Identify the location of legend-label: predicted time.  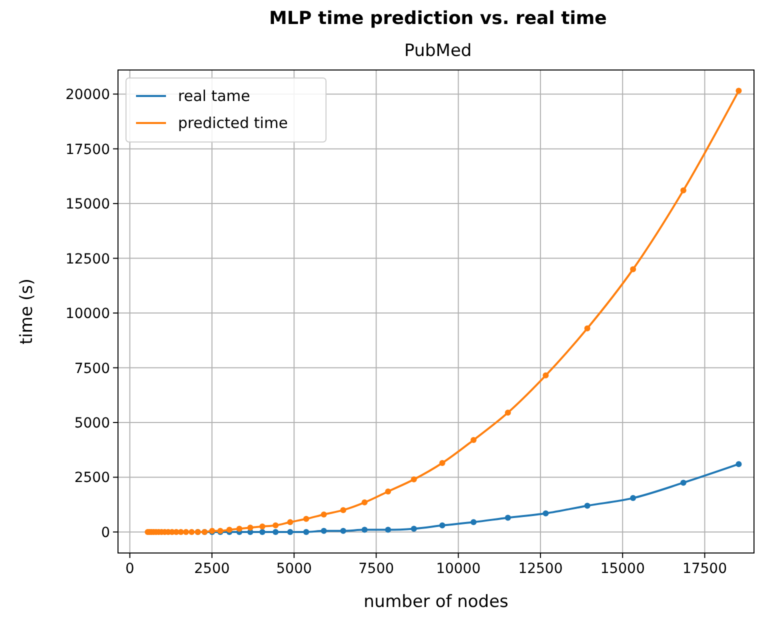
(233, 123).